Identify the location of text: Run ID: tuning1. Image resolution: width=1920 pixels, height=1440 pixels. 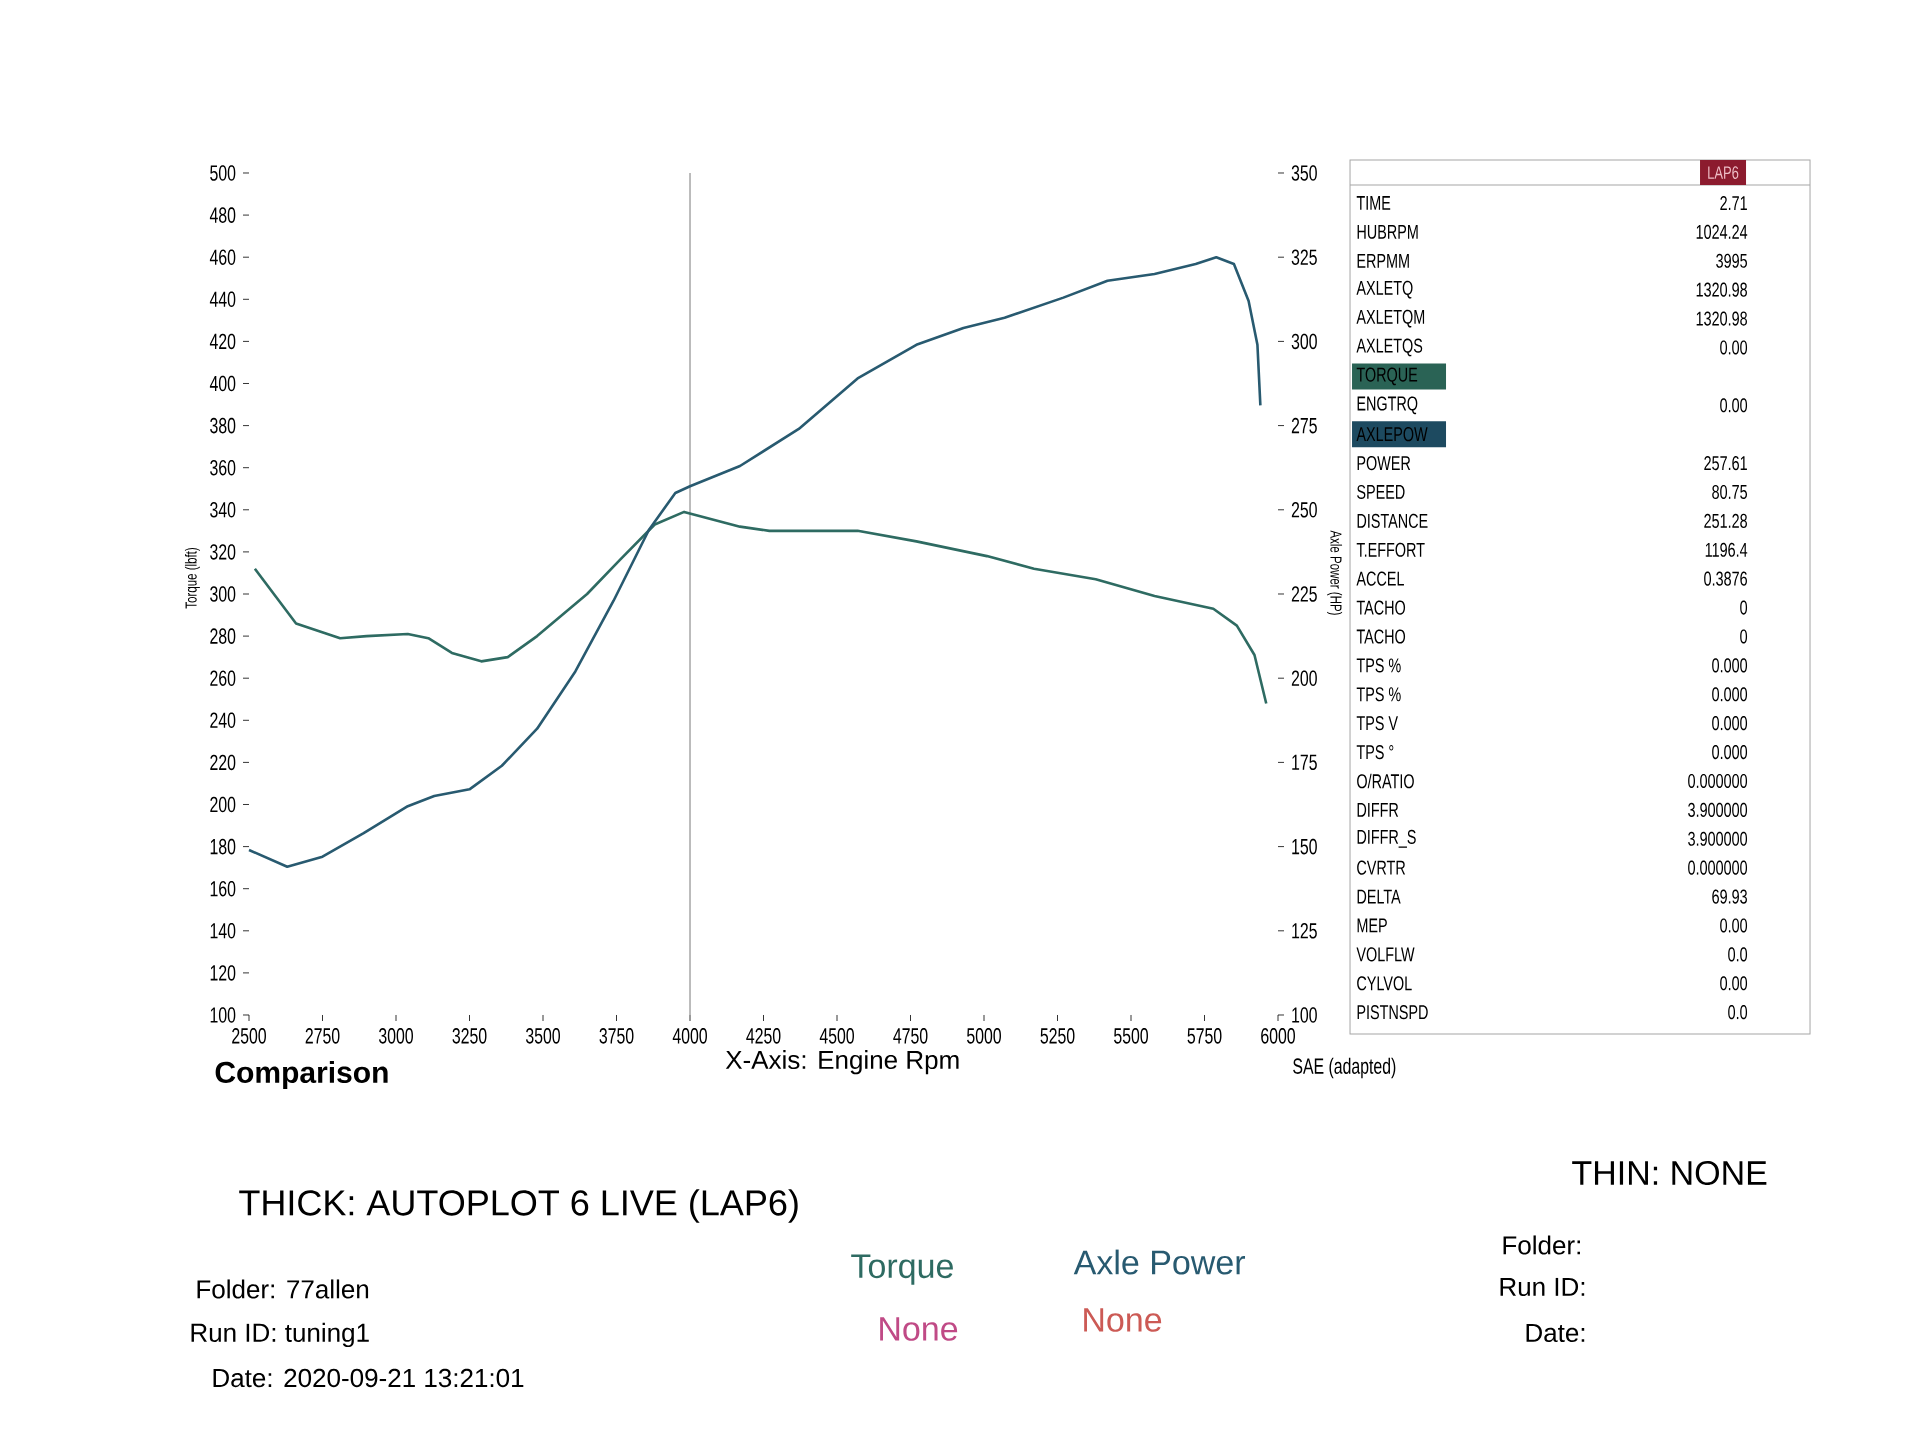
(280, 1335).